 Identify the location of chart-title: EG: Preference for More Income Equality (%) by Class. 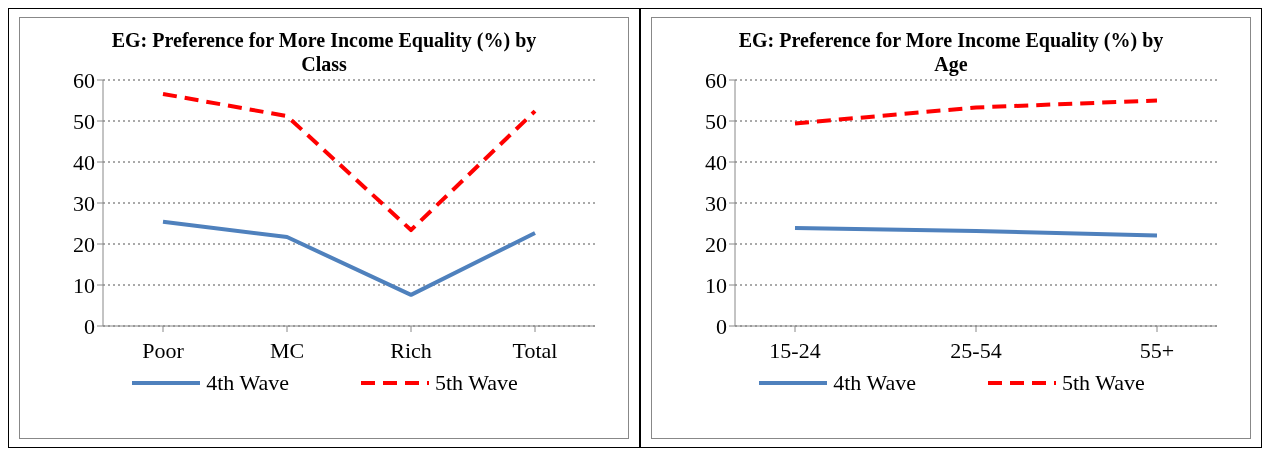
(324, 52).